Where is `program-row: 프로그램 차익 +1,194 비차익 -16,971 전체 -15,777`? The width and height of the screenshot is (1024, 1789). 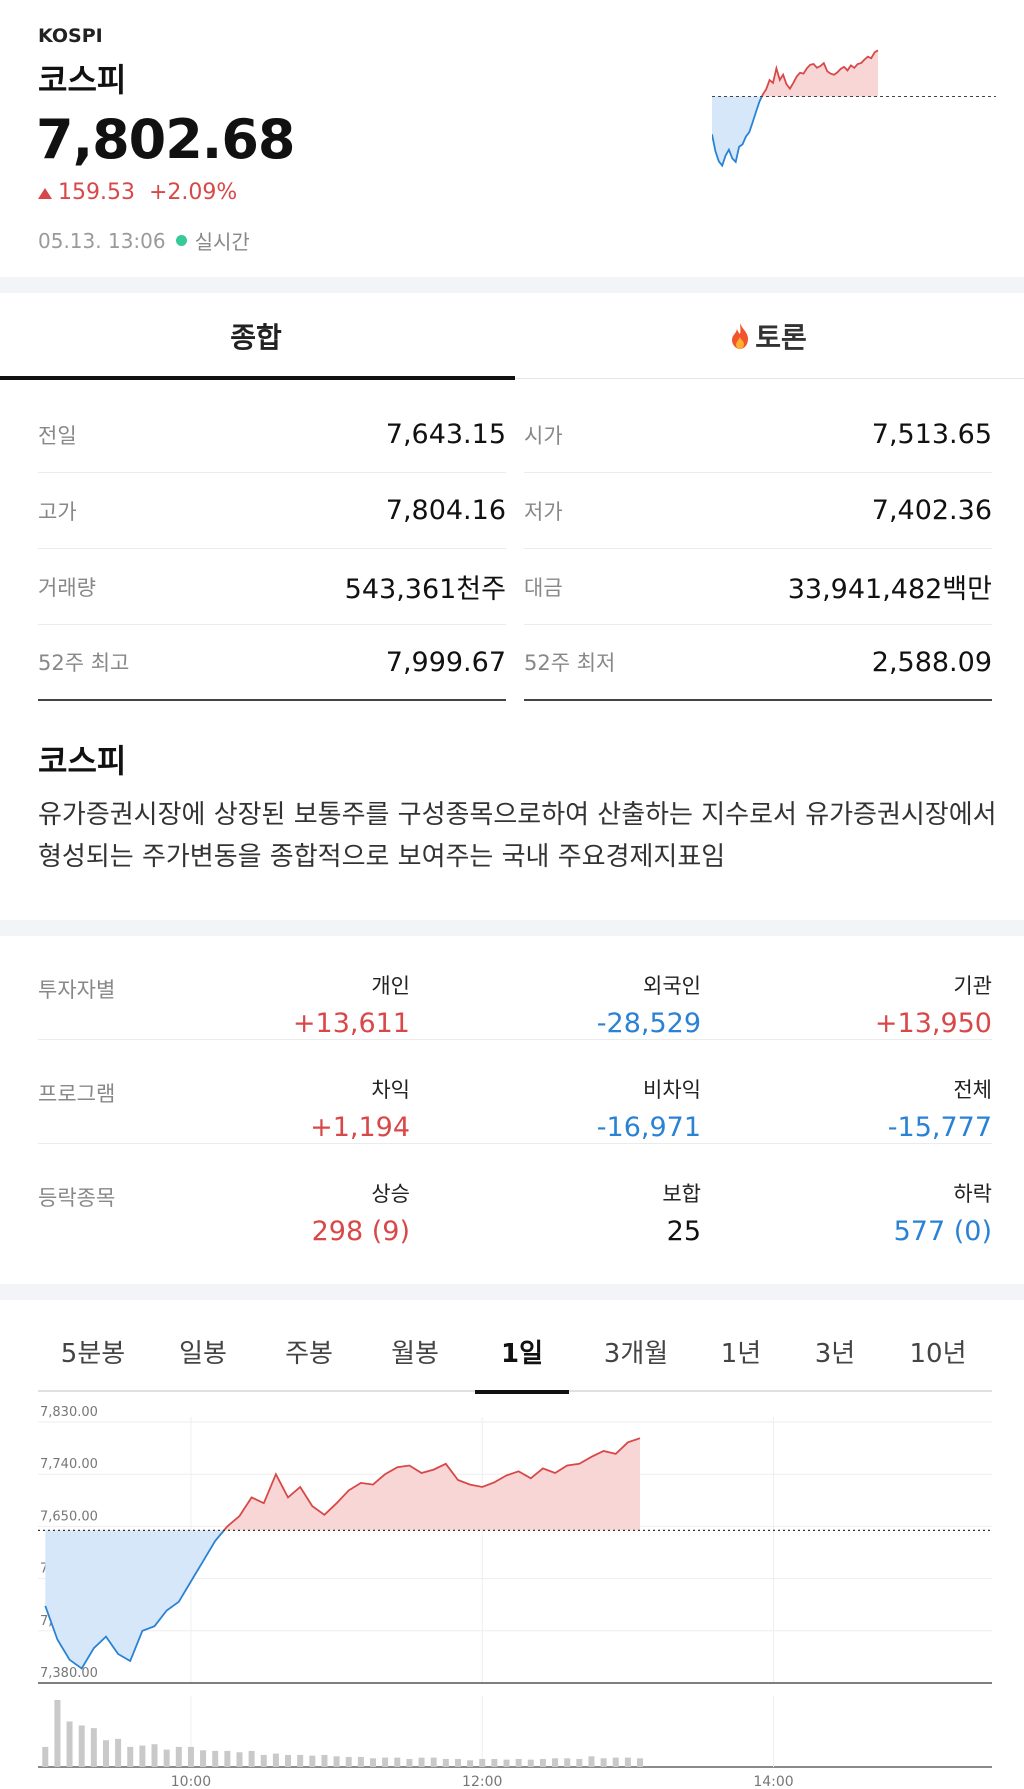 program-row: 프로그램 차익 +1,194 비차익 -16,971 전체 -15,777 is located at coordinates (515, 1092).